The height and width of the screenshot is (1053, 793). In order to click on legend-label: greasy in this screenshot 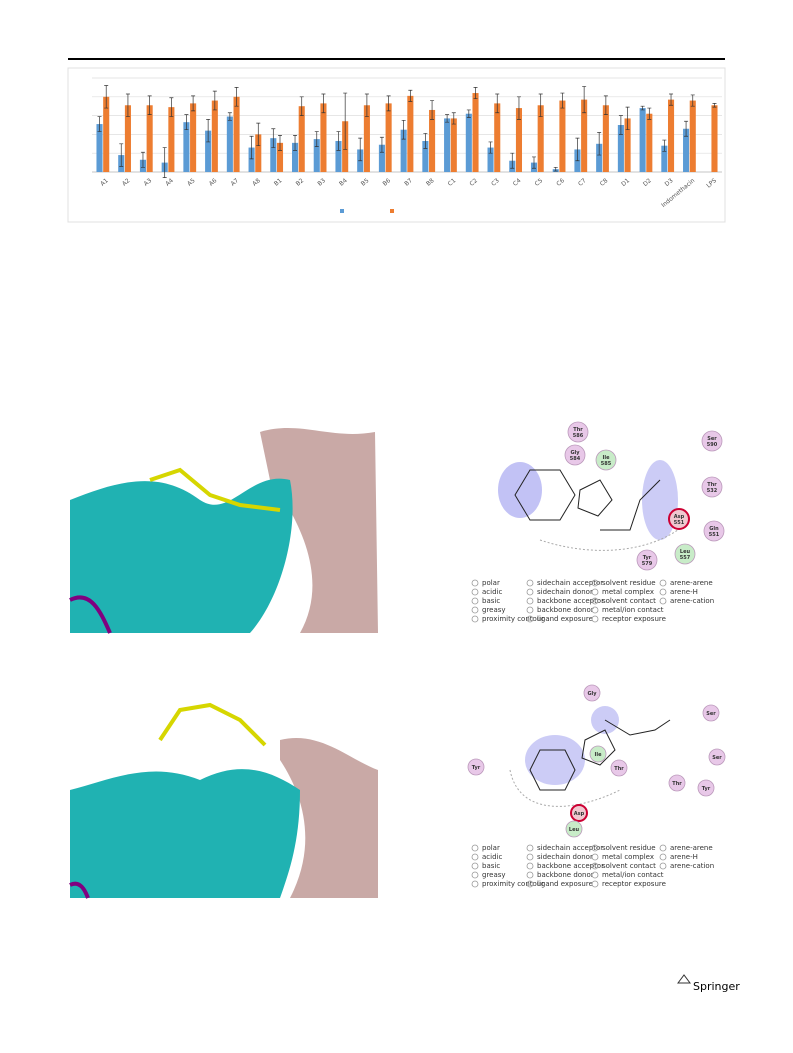, I will do `click(494, 610)`.